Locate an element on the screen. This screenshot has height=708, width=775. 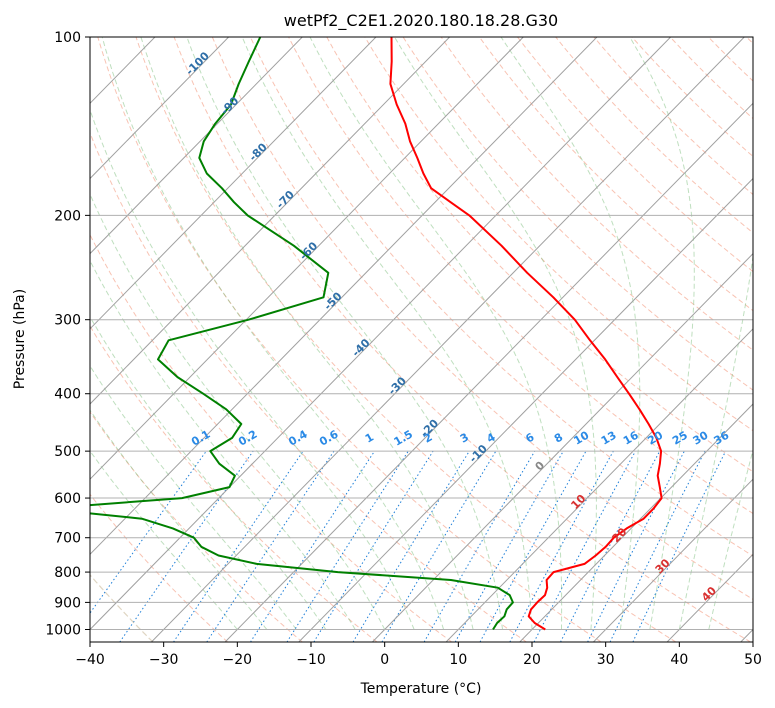
reference-arc is located at coordinates (122, 608).